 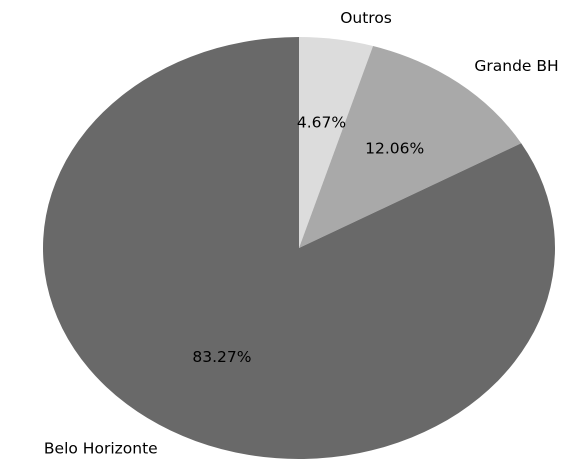 I want to click on slice-label: Grande BH, so click(x=516, y=66).